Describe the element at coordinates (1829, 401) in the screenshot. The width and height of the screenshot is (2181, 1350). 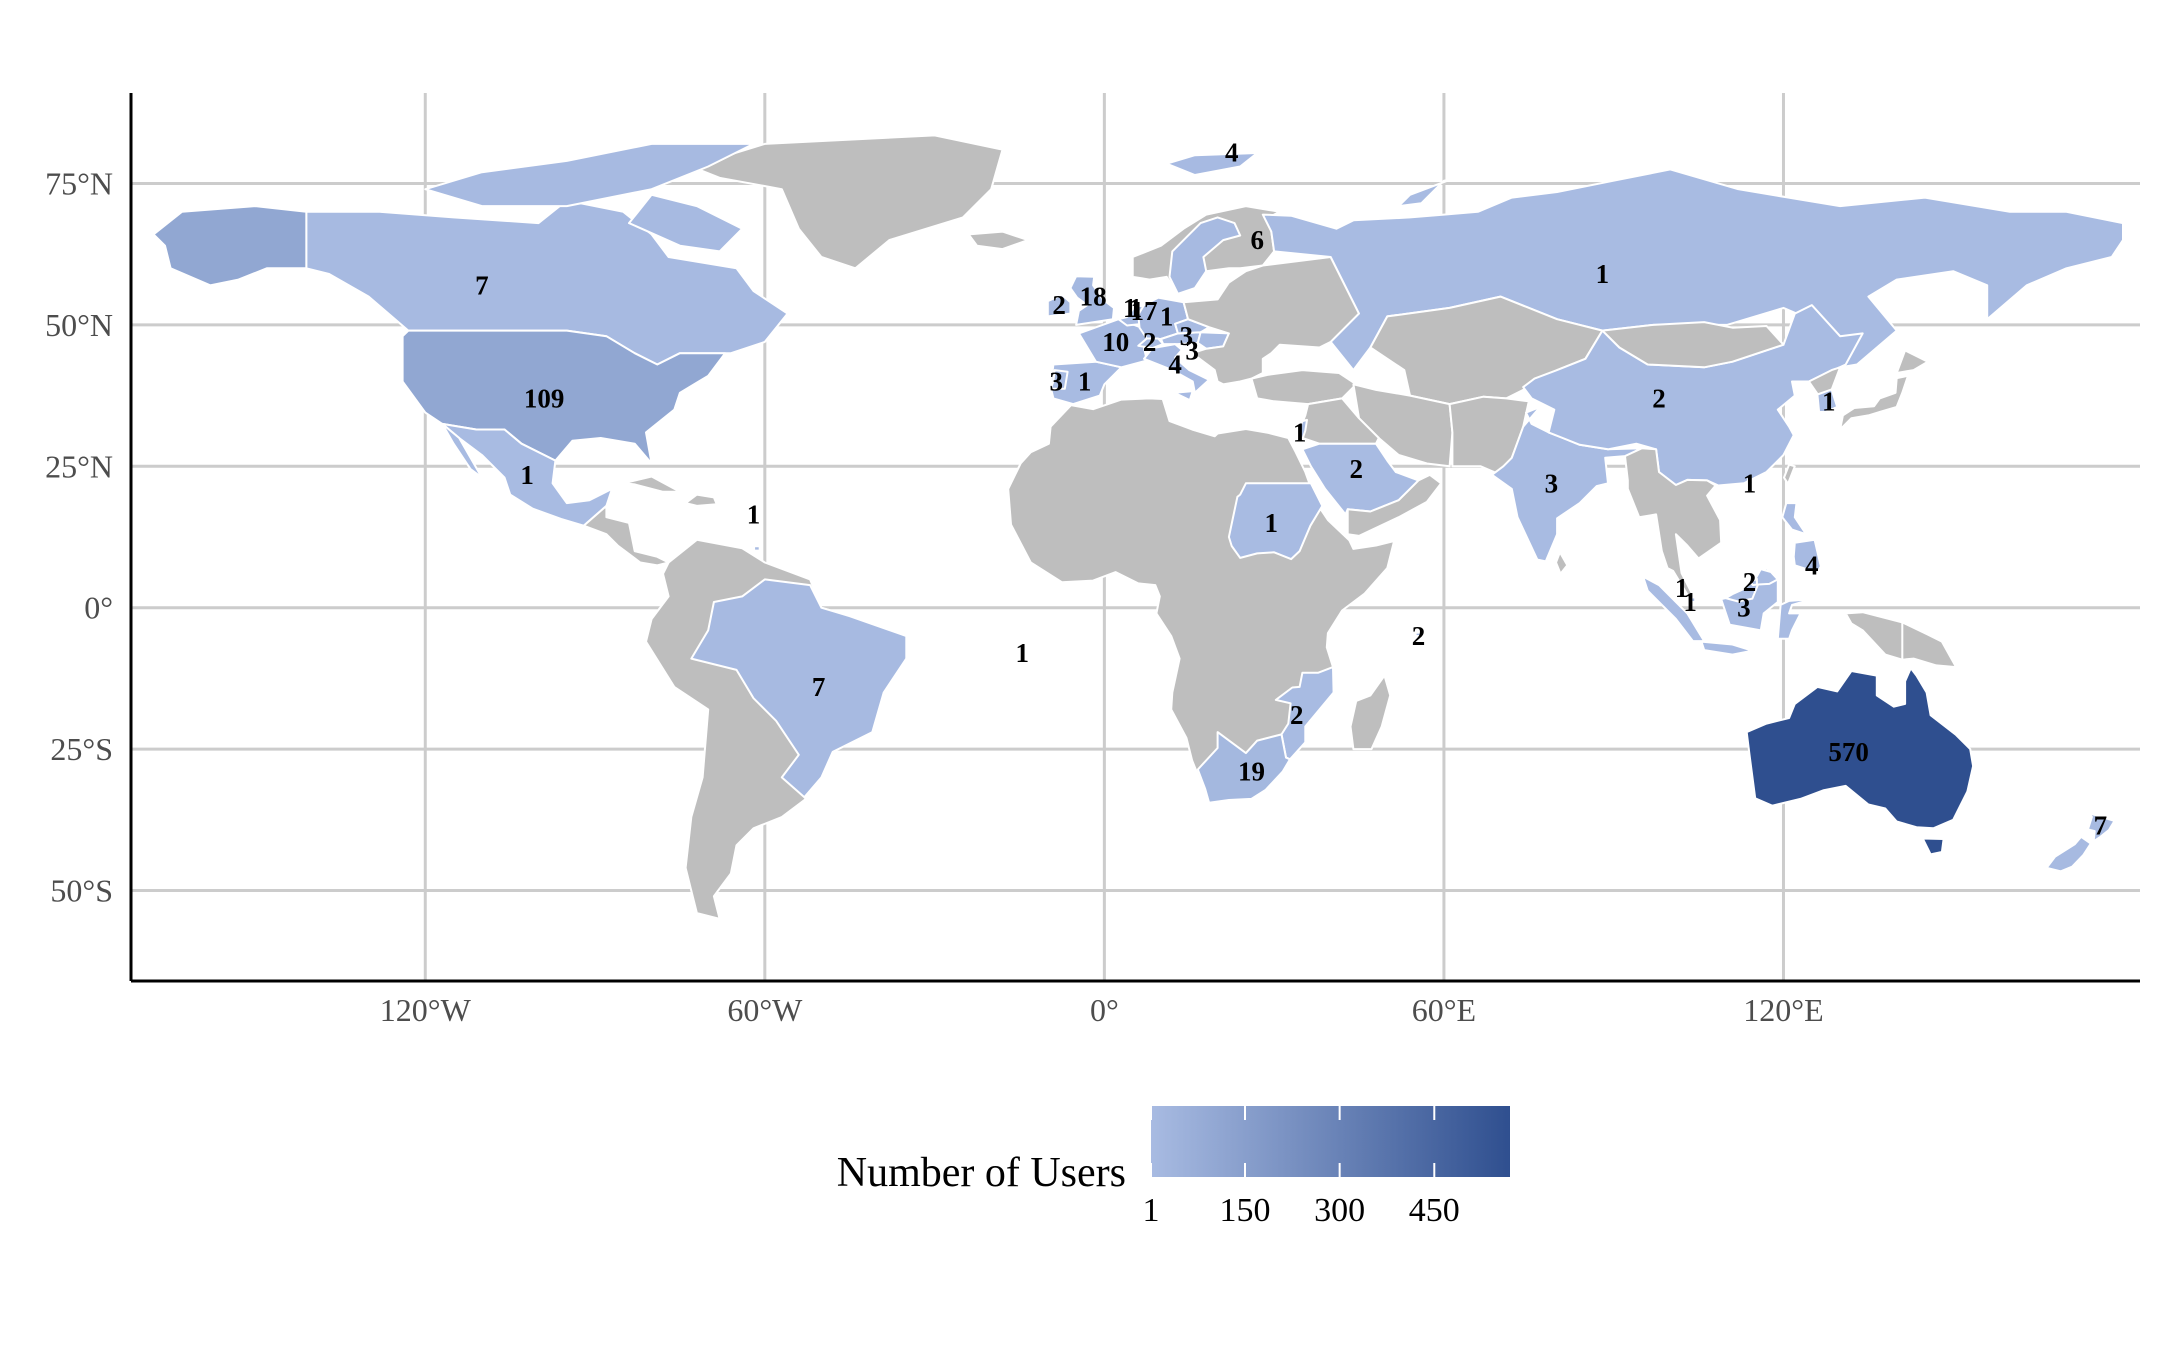
I see `count-label-south-korea: 1` at that location.